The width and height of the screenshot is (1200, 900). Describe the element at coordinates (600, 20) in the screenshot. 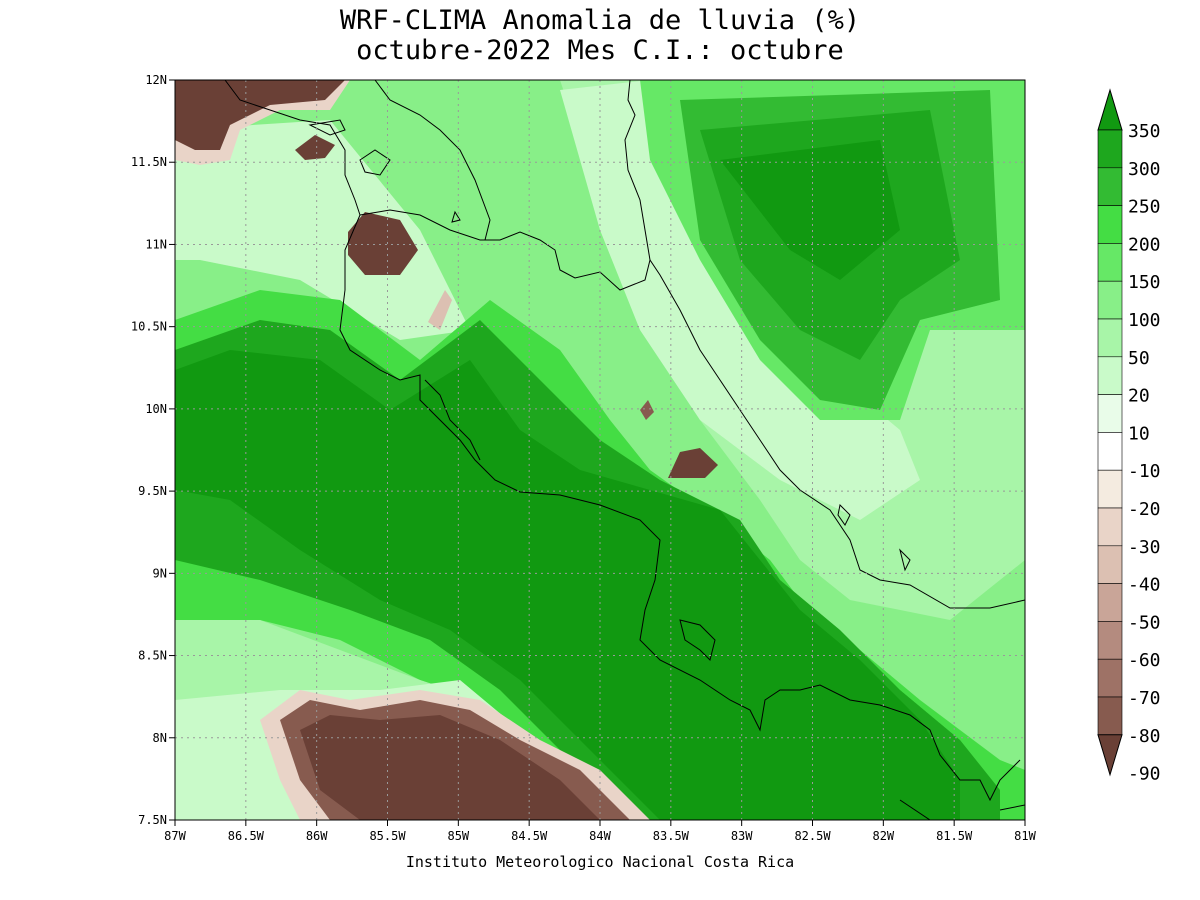

I see `map-title-line-1: WRF-CLIMA Anomalia de lluvia (%)` at that location.